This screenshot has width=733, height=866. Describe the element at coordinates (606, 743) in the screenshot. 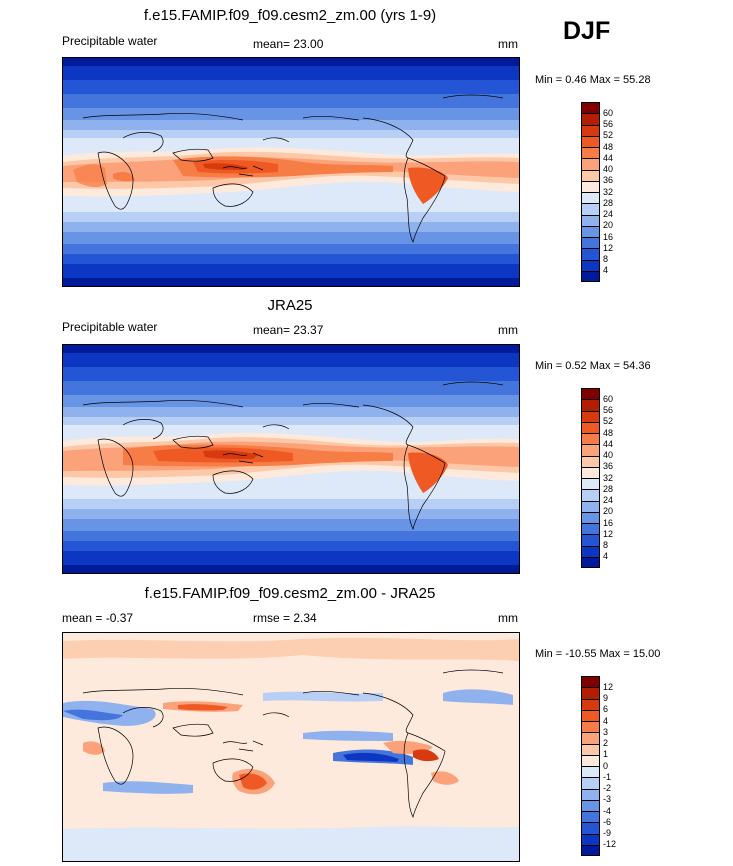

I see `colorbar-tick-label: 2` at that location.